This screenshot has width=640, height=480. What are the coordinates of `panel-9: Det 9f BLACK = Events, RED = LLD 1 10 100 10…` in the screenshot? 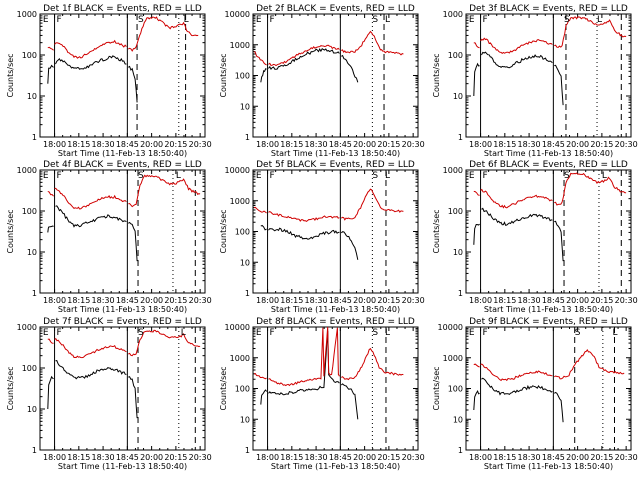 It's located at (535, 394).